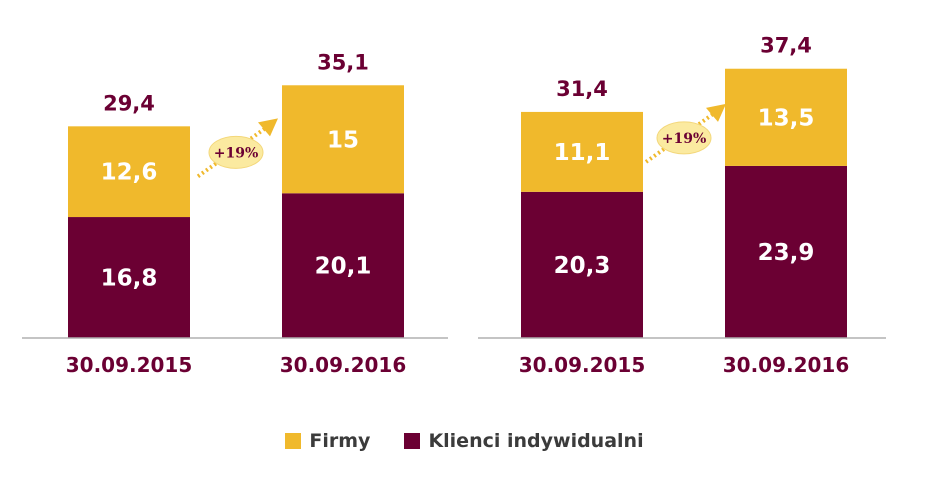 This screenshot has height=481, width=929. I want to click on data-label-firmy-0-1: 15, so click(343, 140).